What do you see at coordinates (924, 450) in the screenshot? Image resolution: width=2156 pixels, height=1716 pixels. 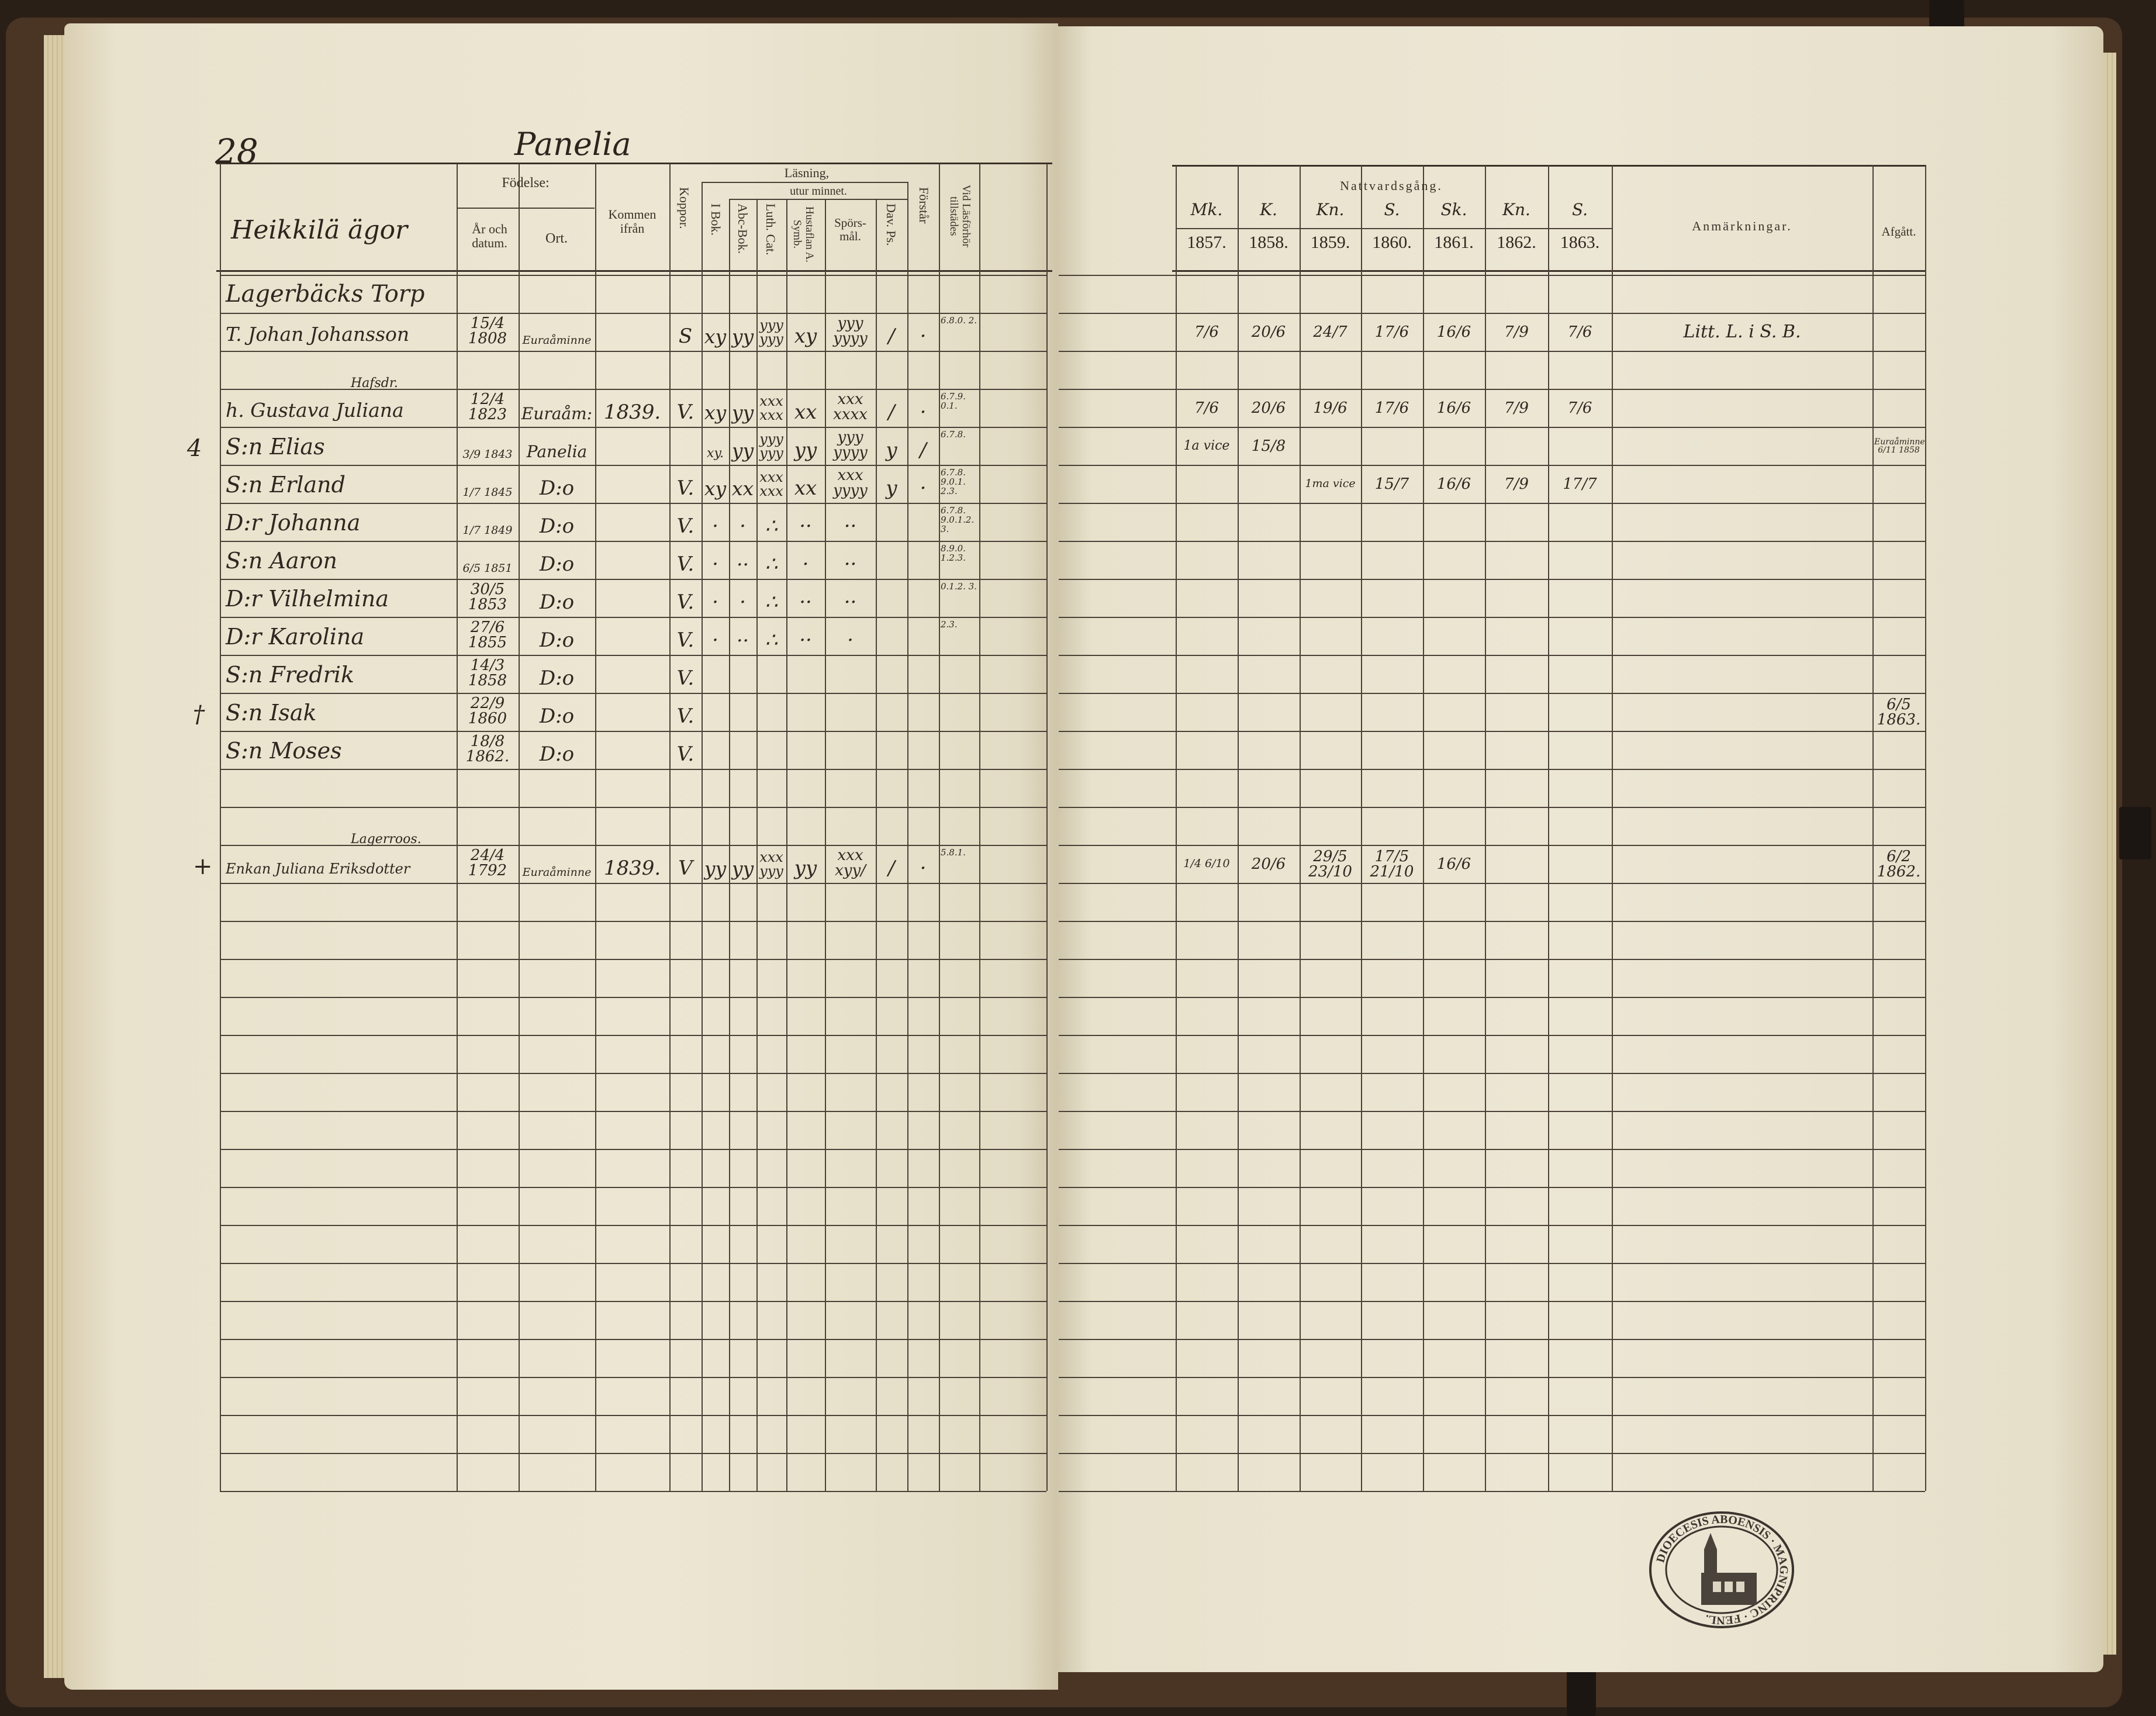 I see `cell-forstar: /` at bounding box center [924, 450].